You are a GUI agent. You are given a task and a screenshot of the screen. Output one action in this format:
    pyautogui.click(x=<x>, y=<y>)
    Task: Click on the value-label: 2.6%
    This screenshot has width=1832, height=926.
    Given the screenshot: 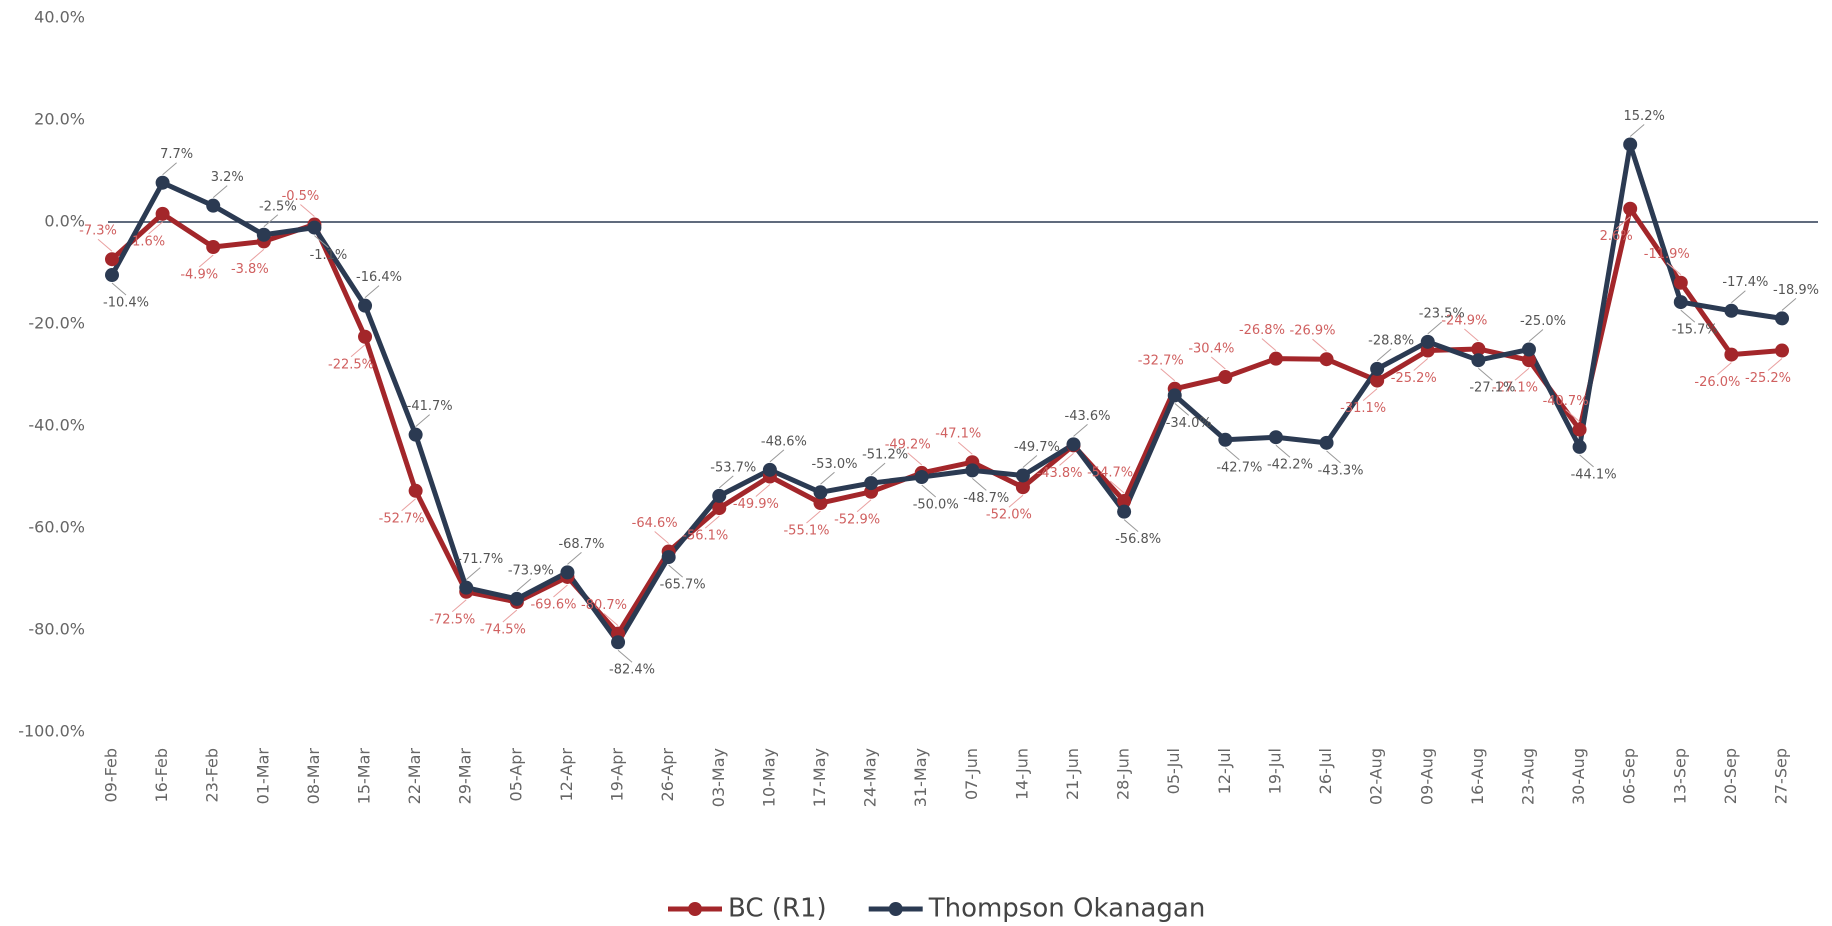 What is the action you would take?
    pyautogui.click(x=1616, y=236)
    